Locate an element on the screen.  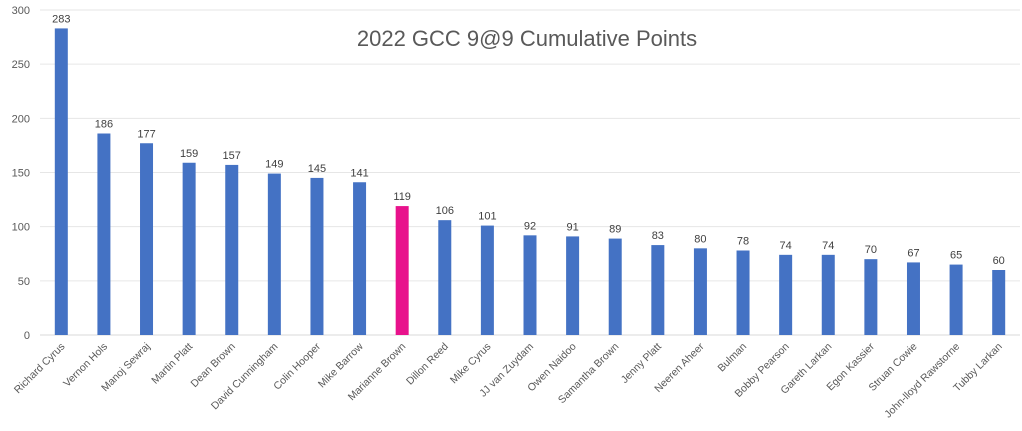
data-label: 67 is located at coordinates (913, 253).